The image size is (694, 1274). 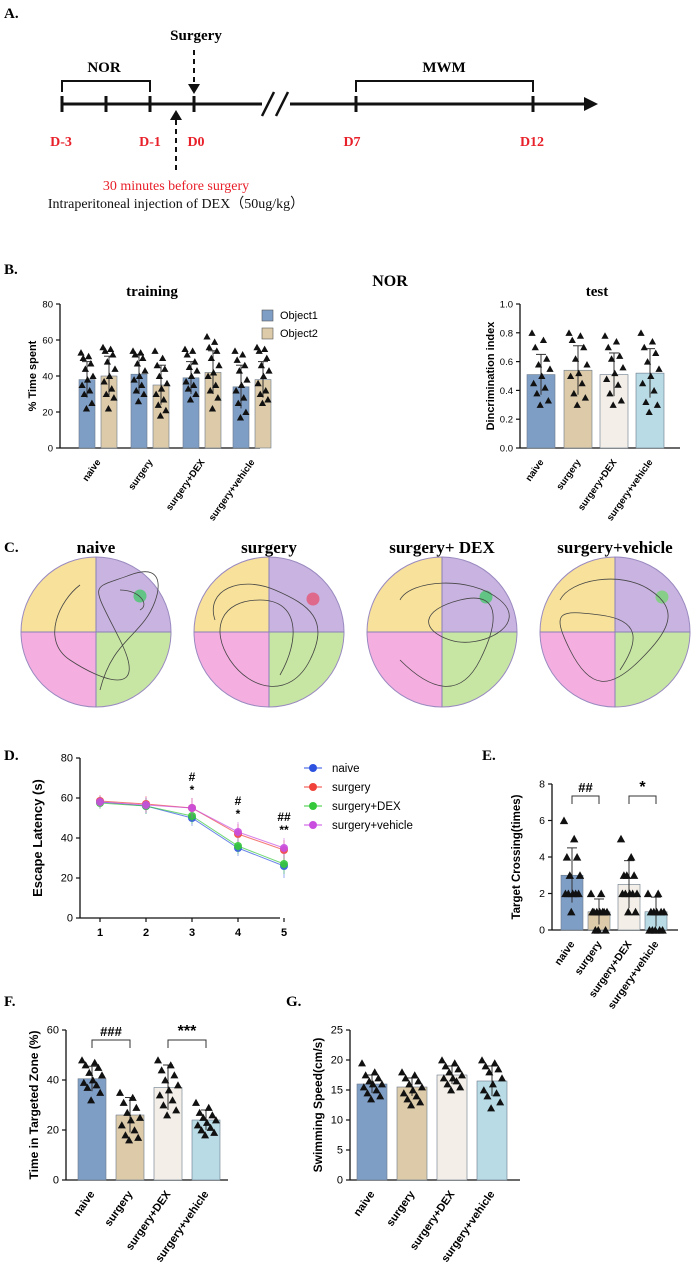 What do you see at coordinates (542, 858) in the screenshot?
I see `y-tick-label: 4` at bounding box center [542, 858].